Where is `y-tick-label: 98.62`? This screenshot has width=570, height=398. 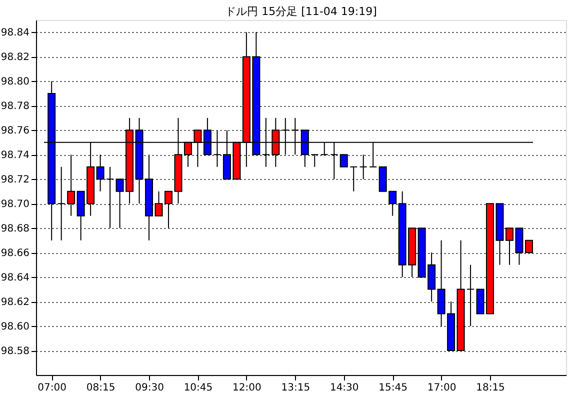 y-tick-label: 98.62 is located at coordinates (15, 302).